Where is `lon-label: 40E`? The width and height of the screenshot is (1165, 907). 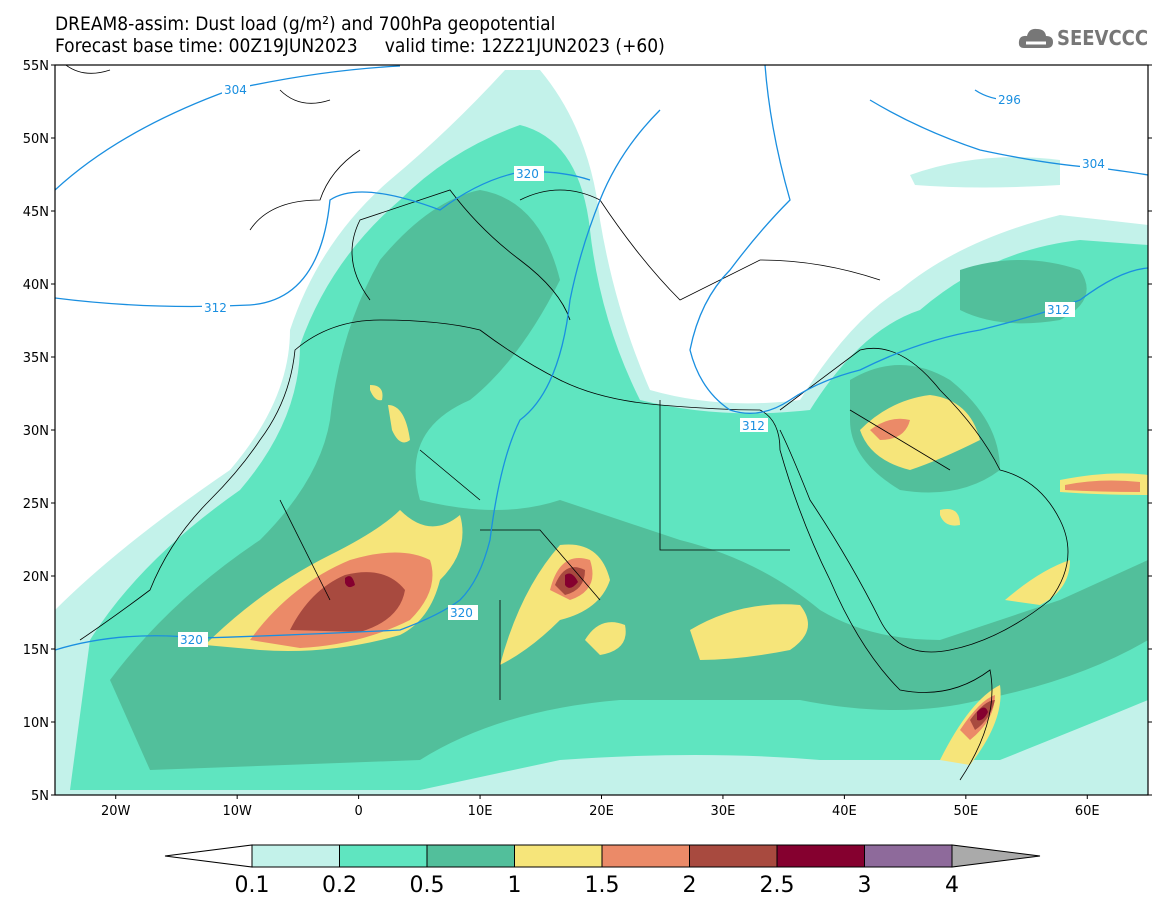 lon-label: 40E is located at coordinates (844, 811).